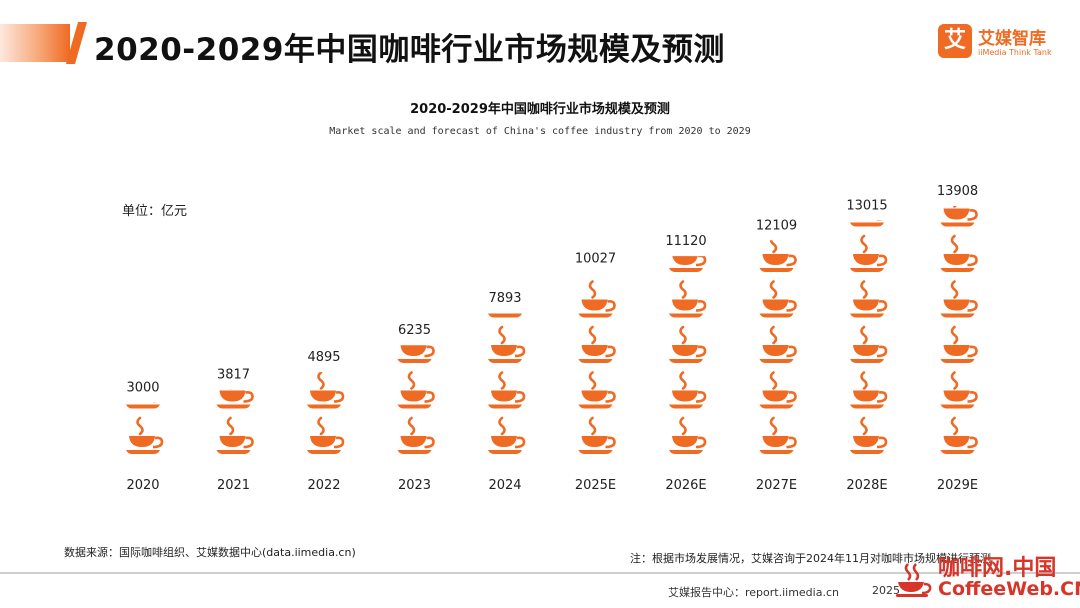 This screenshot has height=608, width=1080. Describe the element at coordinates (753, 592) in the screenshot. I see `footer-report-center: 艾媒报告中心：report.iimedia.cn` at that location.